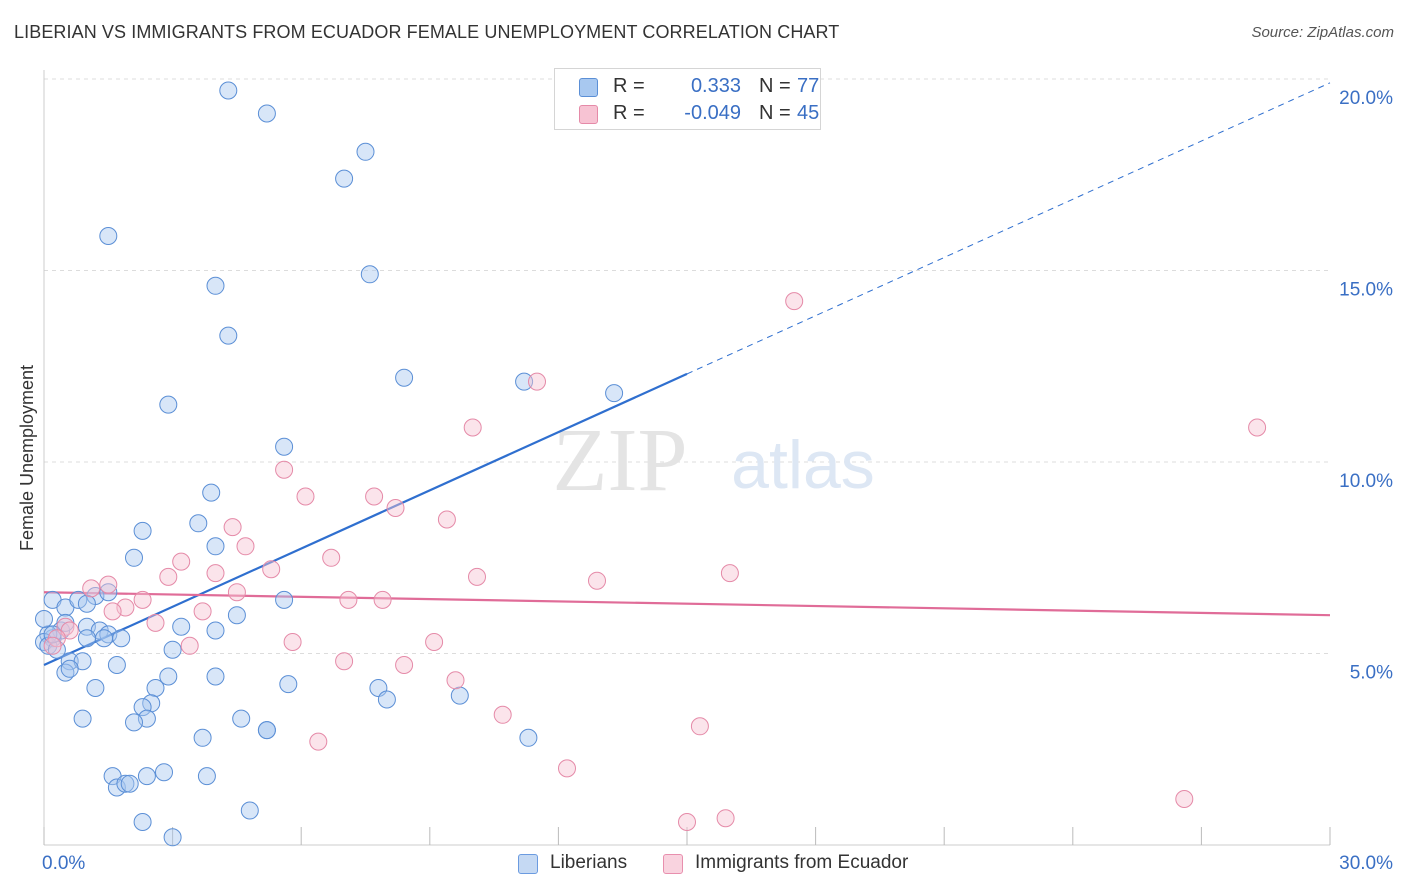  What do you see at coordinates (588, 87) in the screenshot?
I see `stats-swatch-liberians` at bounding box center [588, 87].